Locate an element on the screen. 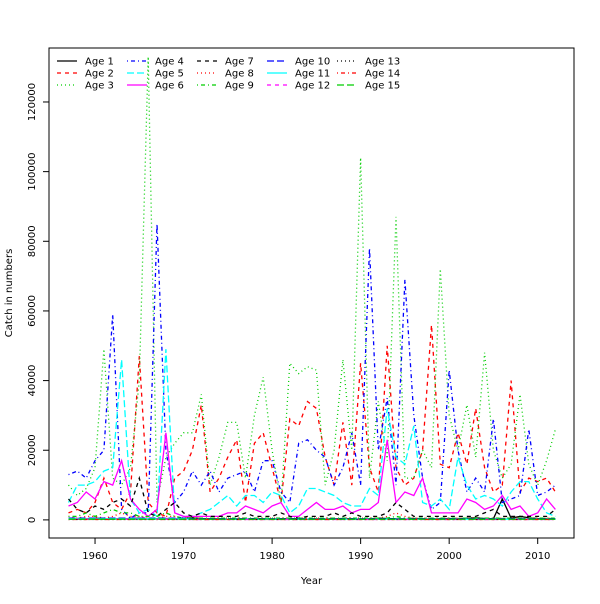 The height and width of the screenshot is (604, 600). y-tick-label: 20000 is located at coordinates (32, 450).